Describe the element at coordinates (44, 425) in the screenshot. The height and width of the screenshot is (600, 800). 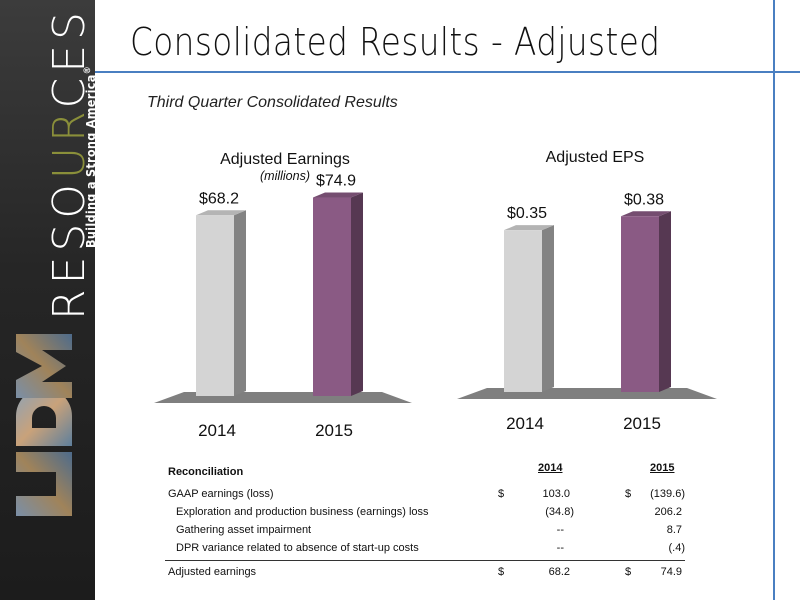
I see `mdu-logo-icon` at that location.